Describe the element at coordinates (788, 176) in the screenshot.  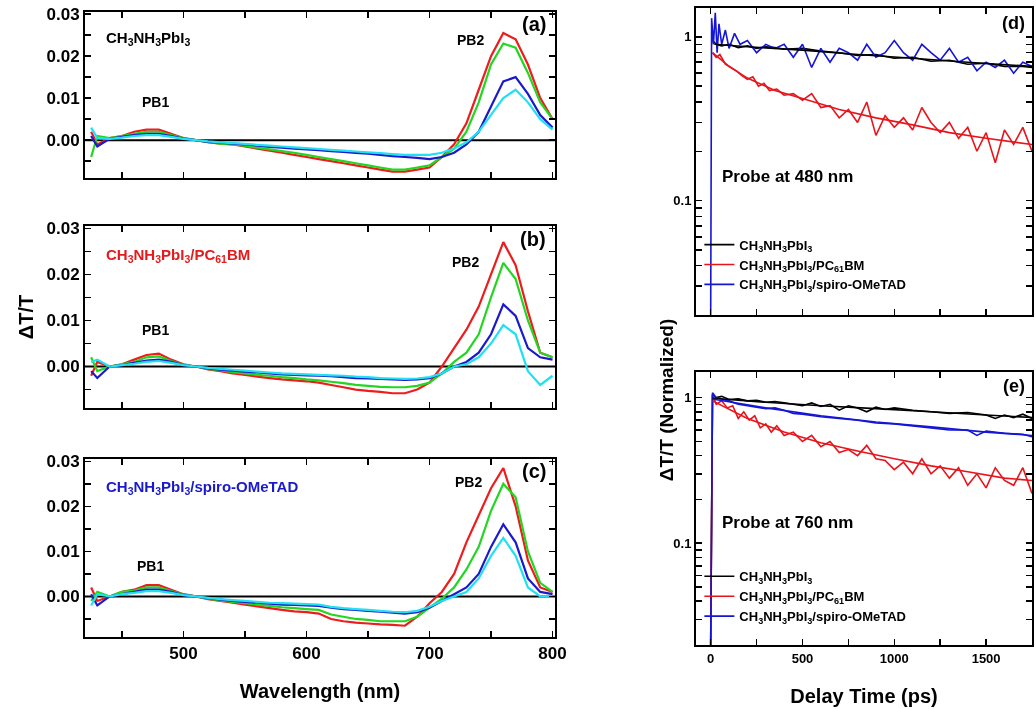
I see `annotation: Probe at 480 nm` at that location.